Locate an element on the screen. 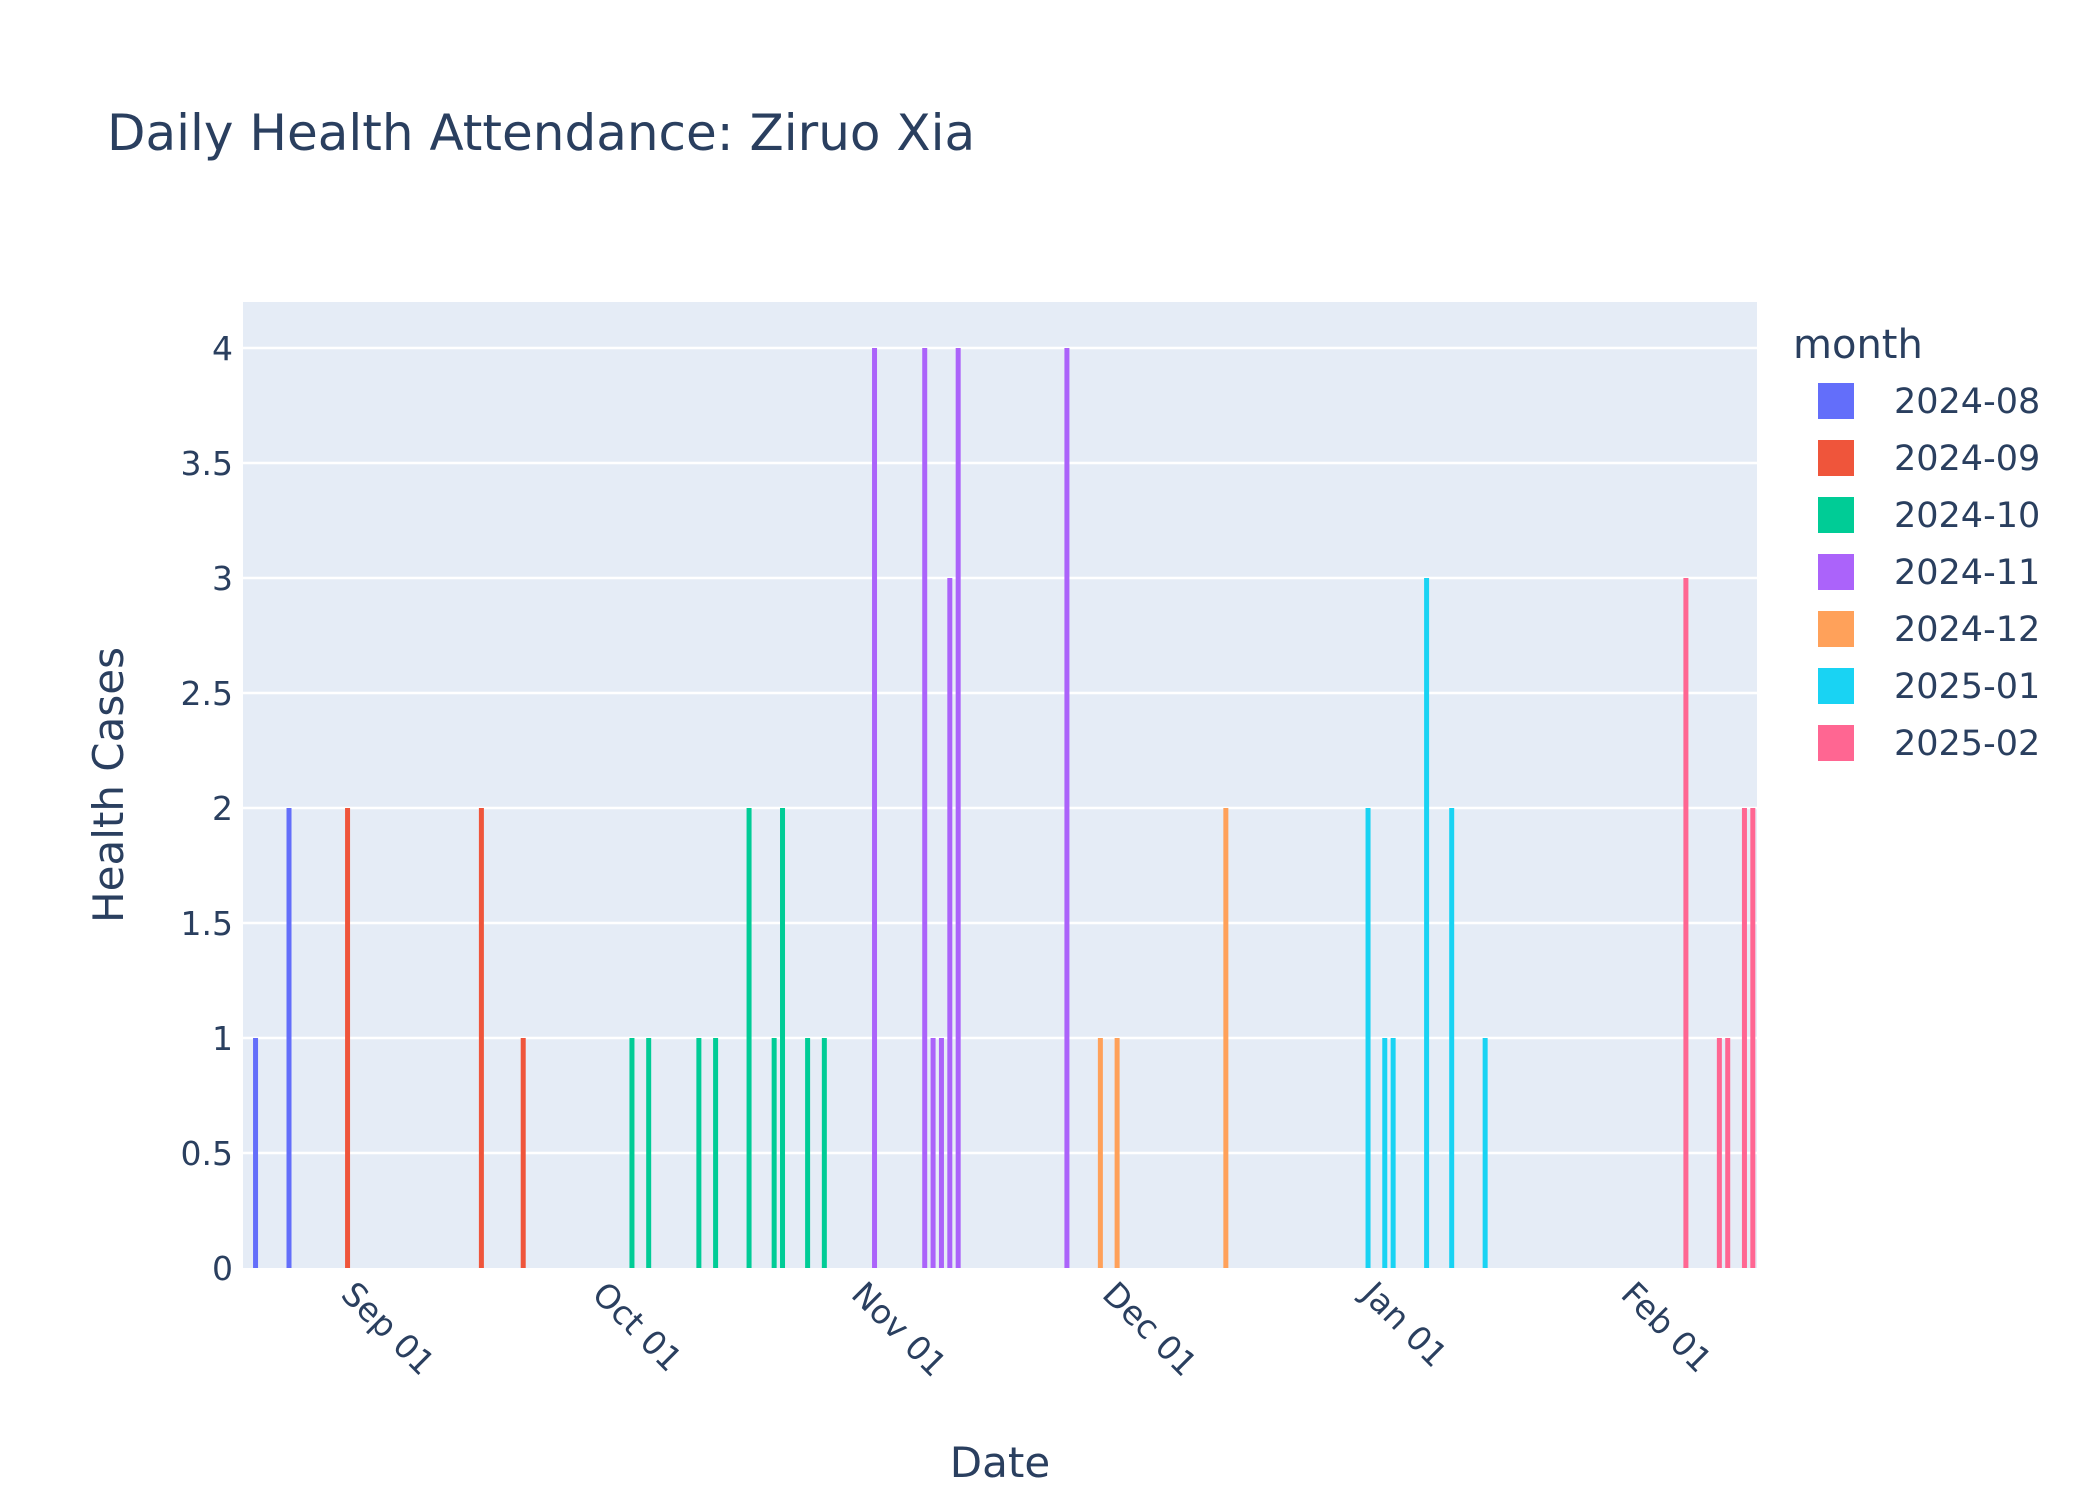 Image resolution: width=2100 pixels, height=1500 pixels. x-tick-label: Sep 01 is located at coordinates (388, 1328).